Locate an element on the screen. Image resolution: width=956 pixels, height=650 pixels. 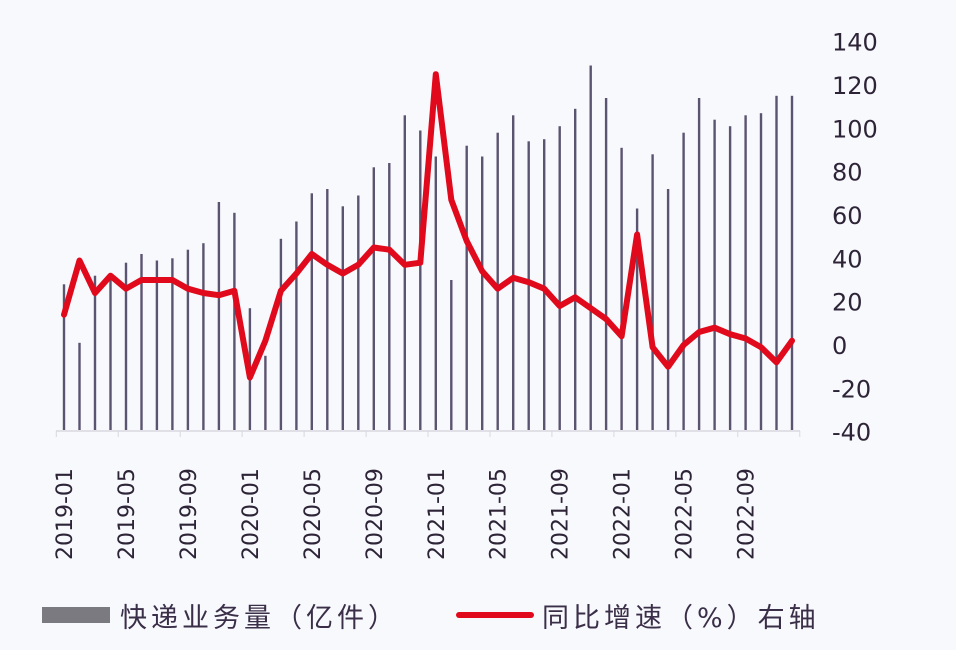
x-tick-label: 2019-09 is located at coordinates (189, 514).